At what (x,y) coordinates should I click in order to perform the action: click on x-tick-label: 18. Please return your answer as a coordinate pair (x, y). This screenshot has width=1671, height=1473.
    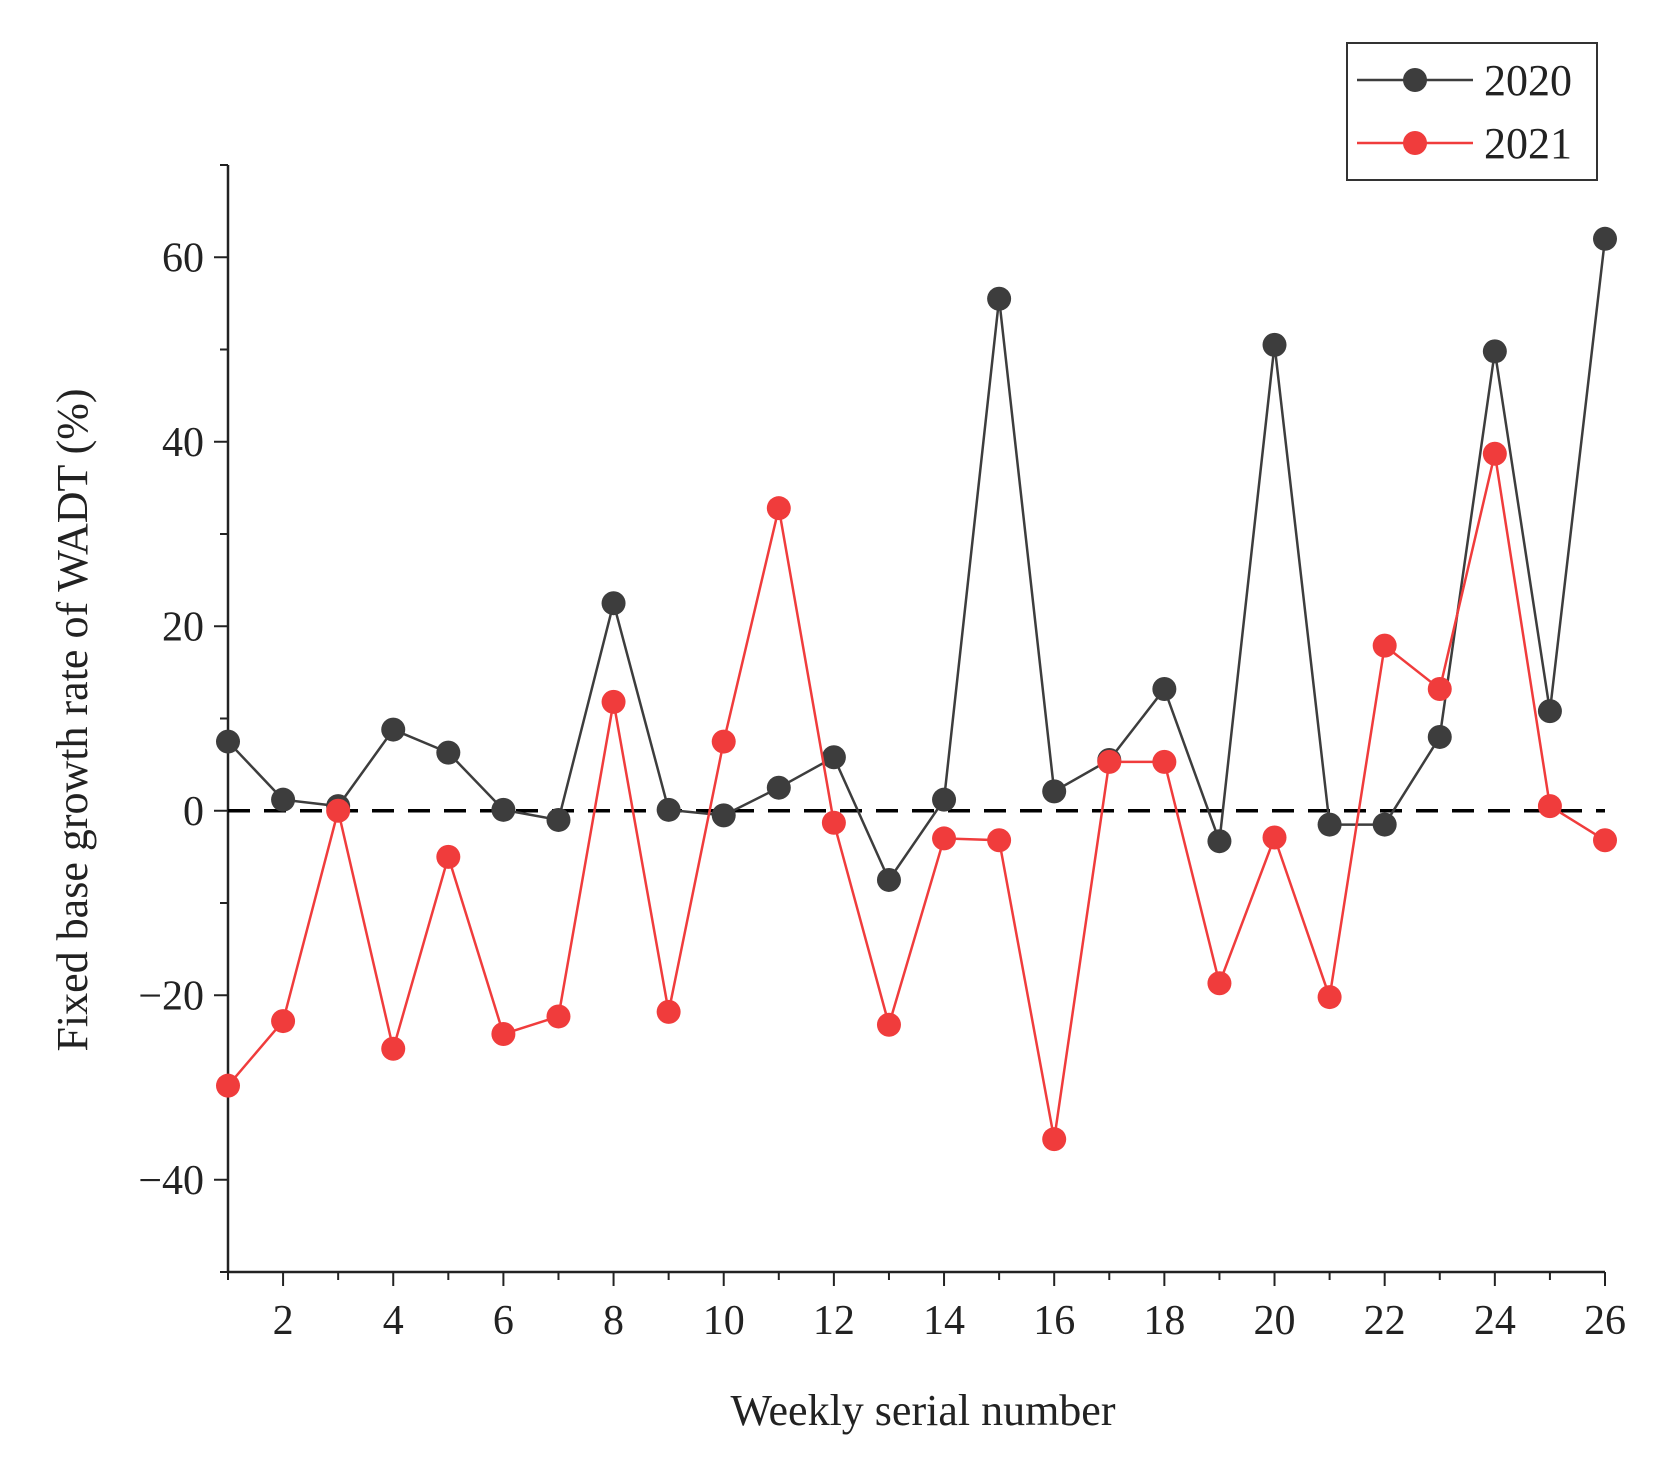
    Looking at the image, I should click on (1164, 1321).